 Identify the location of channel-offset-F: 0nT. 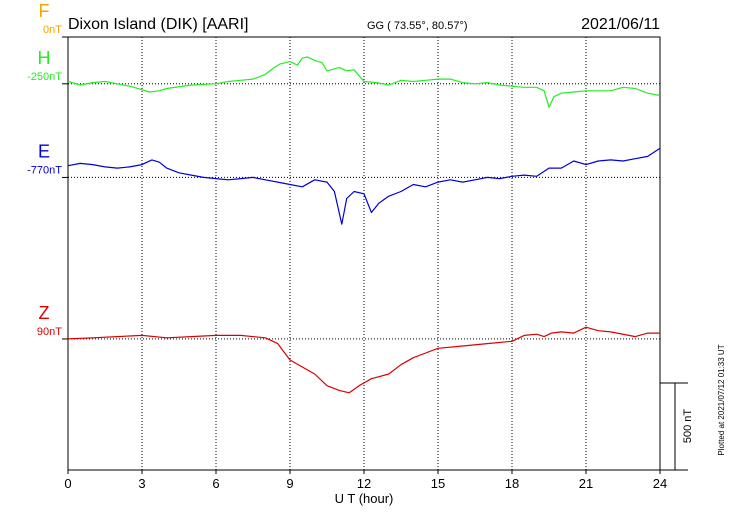
(52, 30).